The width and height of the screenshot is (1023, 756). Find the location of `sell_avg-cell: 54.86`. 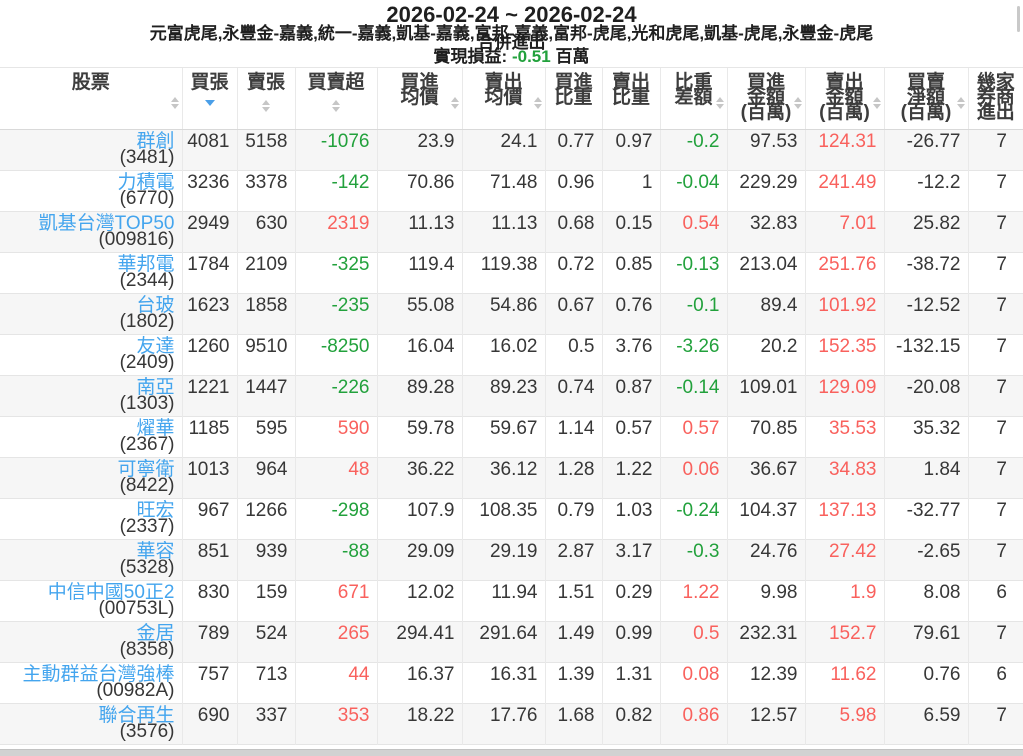

sell_avg-cell: 54.86 is located at coordinates (503, 314).